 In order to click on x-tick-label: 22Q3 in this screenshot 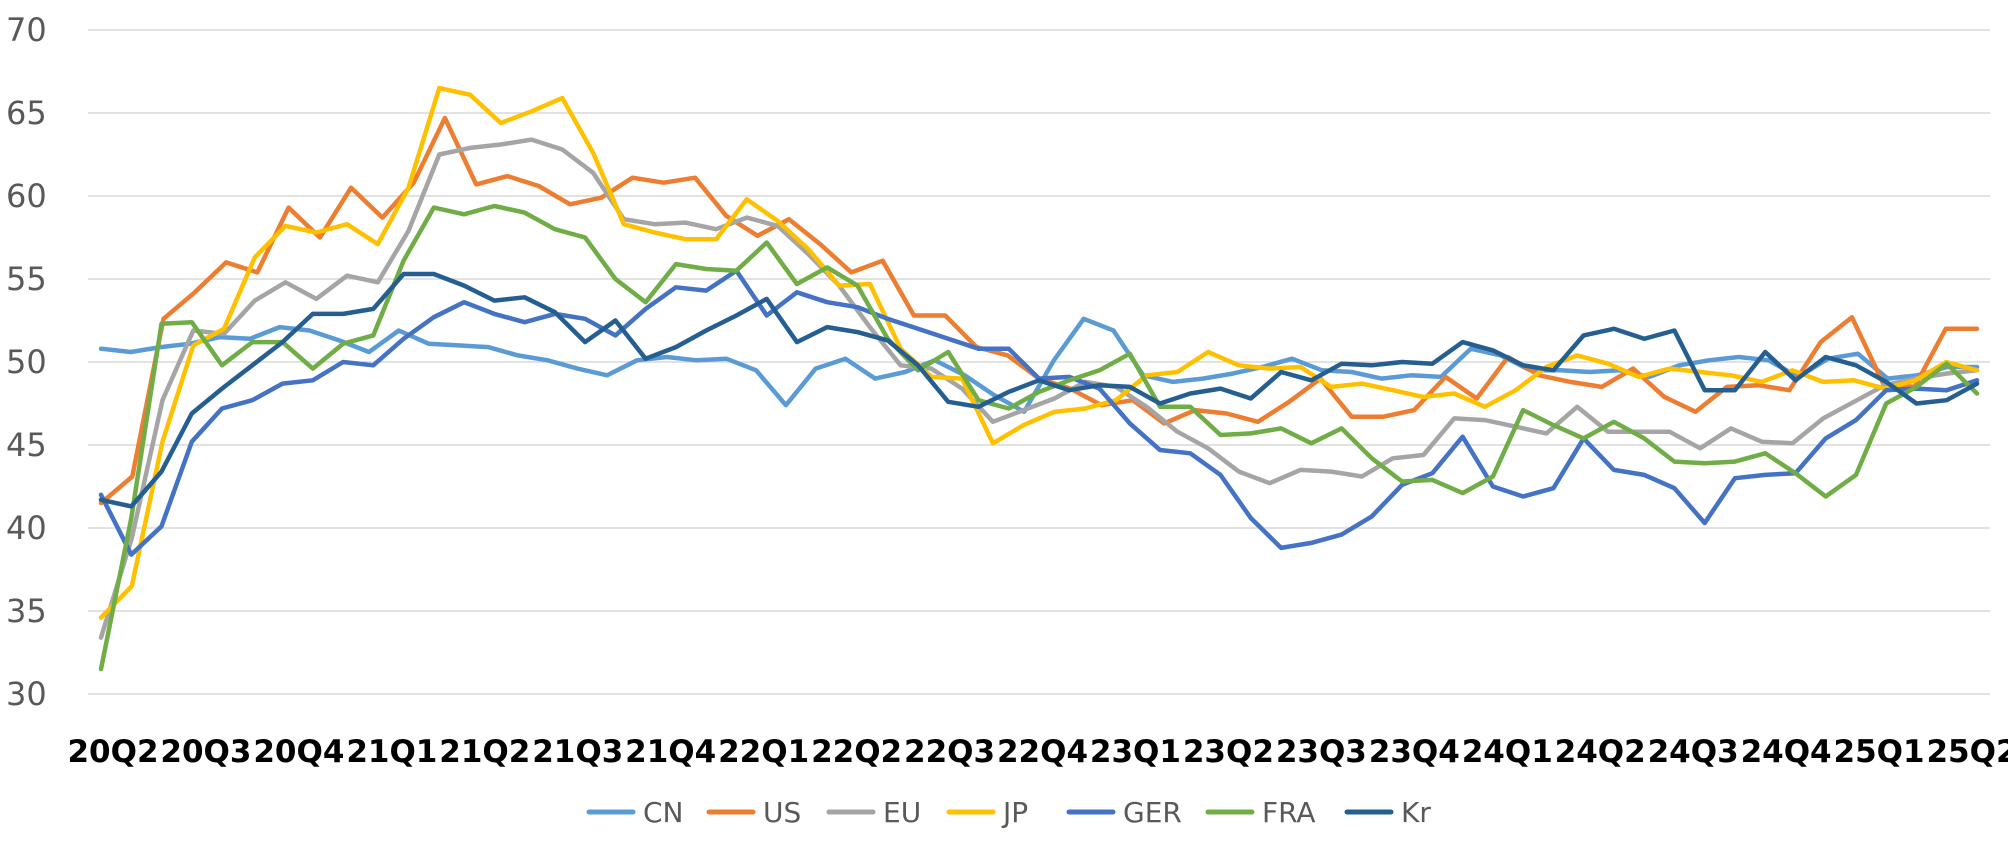, I will do `click(949, 752)`.